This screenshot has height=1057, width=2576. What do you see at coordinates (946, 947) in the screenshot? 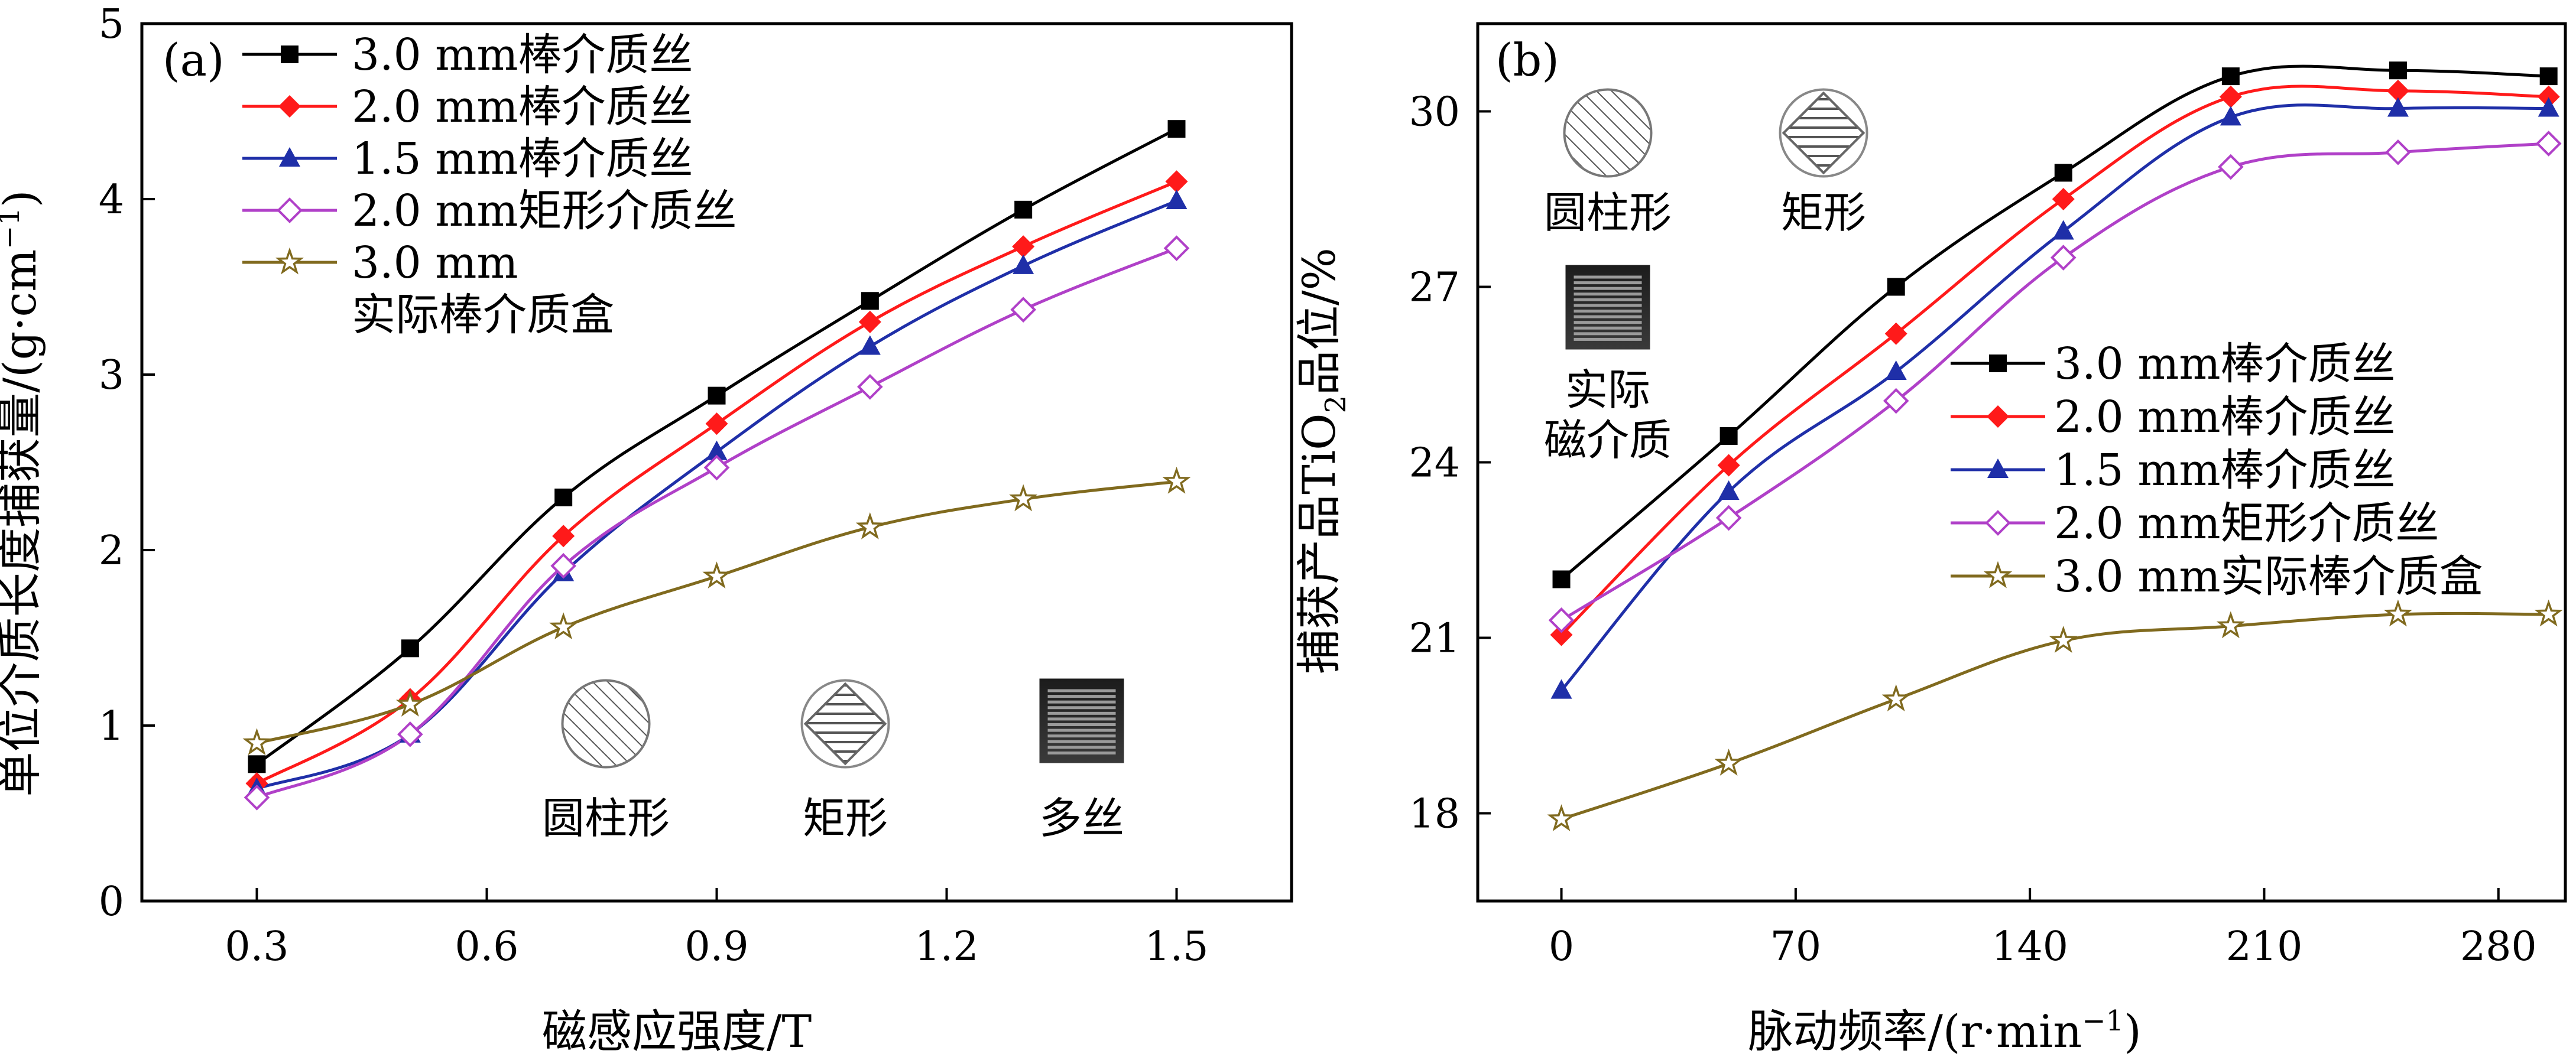
I see `x-tick-label-a: 1.2` at bounding box center [946, 947].